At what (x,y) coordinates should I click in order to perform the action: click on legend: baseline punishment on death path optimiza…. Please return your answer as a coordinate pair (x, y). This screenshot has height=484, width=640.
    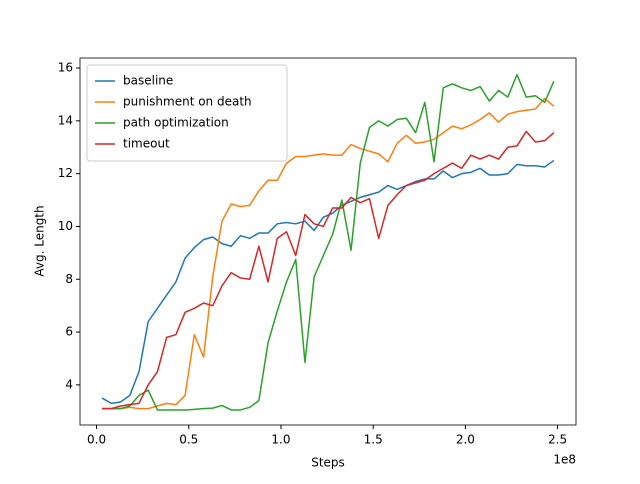
    Looking at the image, I should click on (187, 113).